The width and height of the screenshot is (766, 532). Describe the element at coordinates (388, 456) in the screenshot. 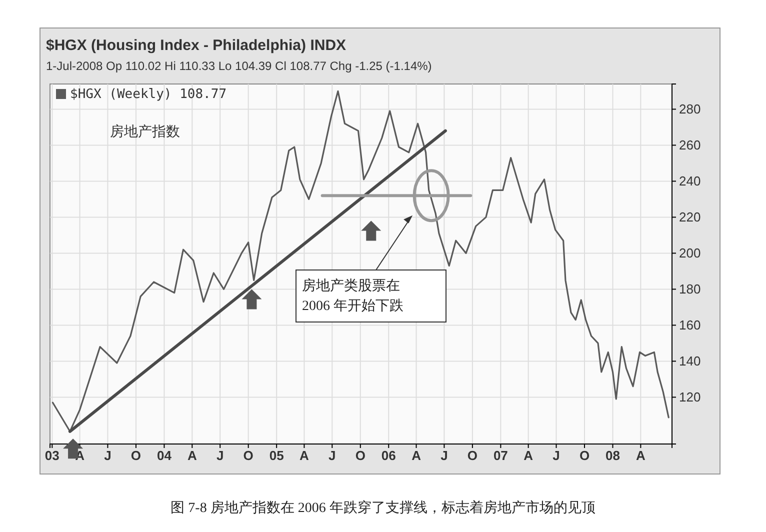

I see `x-tick-label: 06` at that location.